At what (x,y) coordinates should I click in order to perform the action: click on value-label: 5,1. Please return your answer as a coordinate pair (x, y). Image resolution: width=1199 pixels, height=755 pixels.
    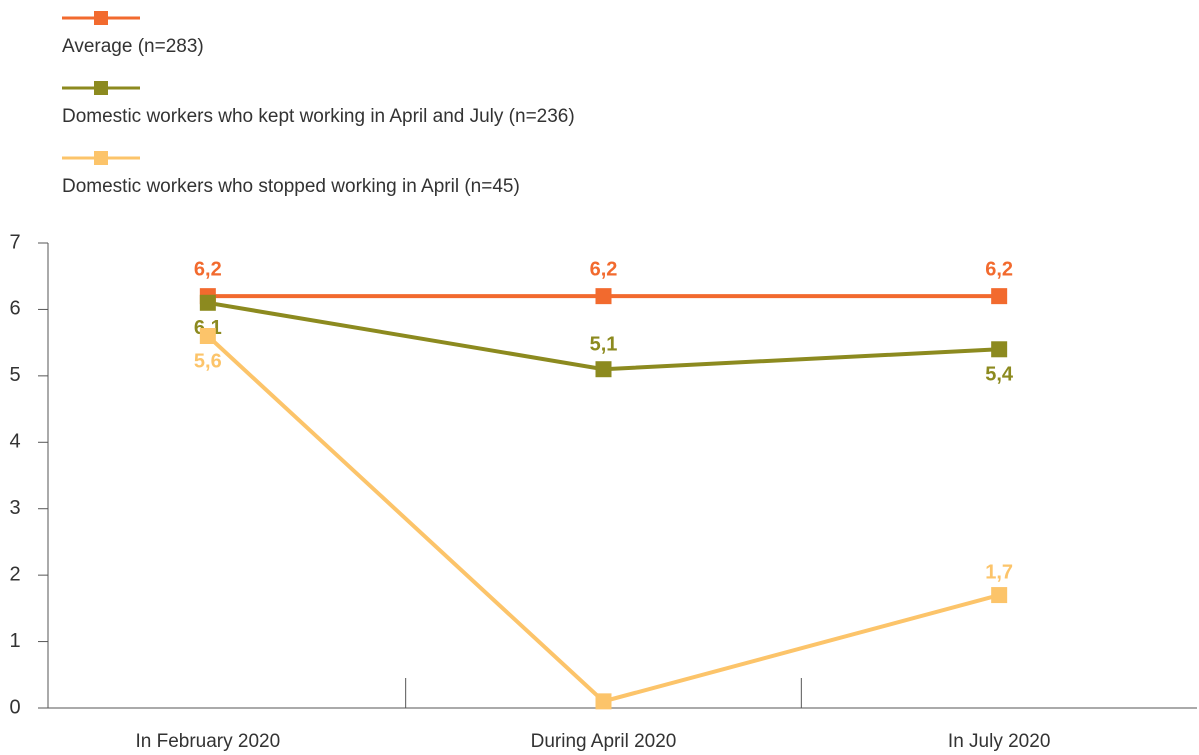
    Looking at the image, I should click on (604, 344).